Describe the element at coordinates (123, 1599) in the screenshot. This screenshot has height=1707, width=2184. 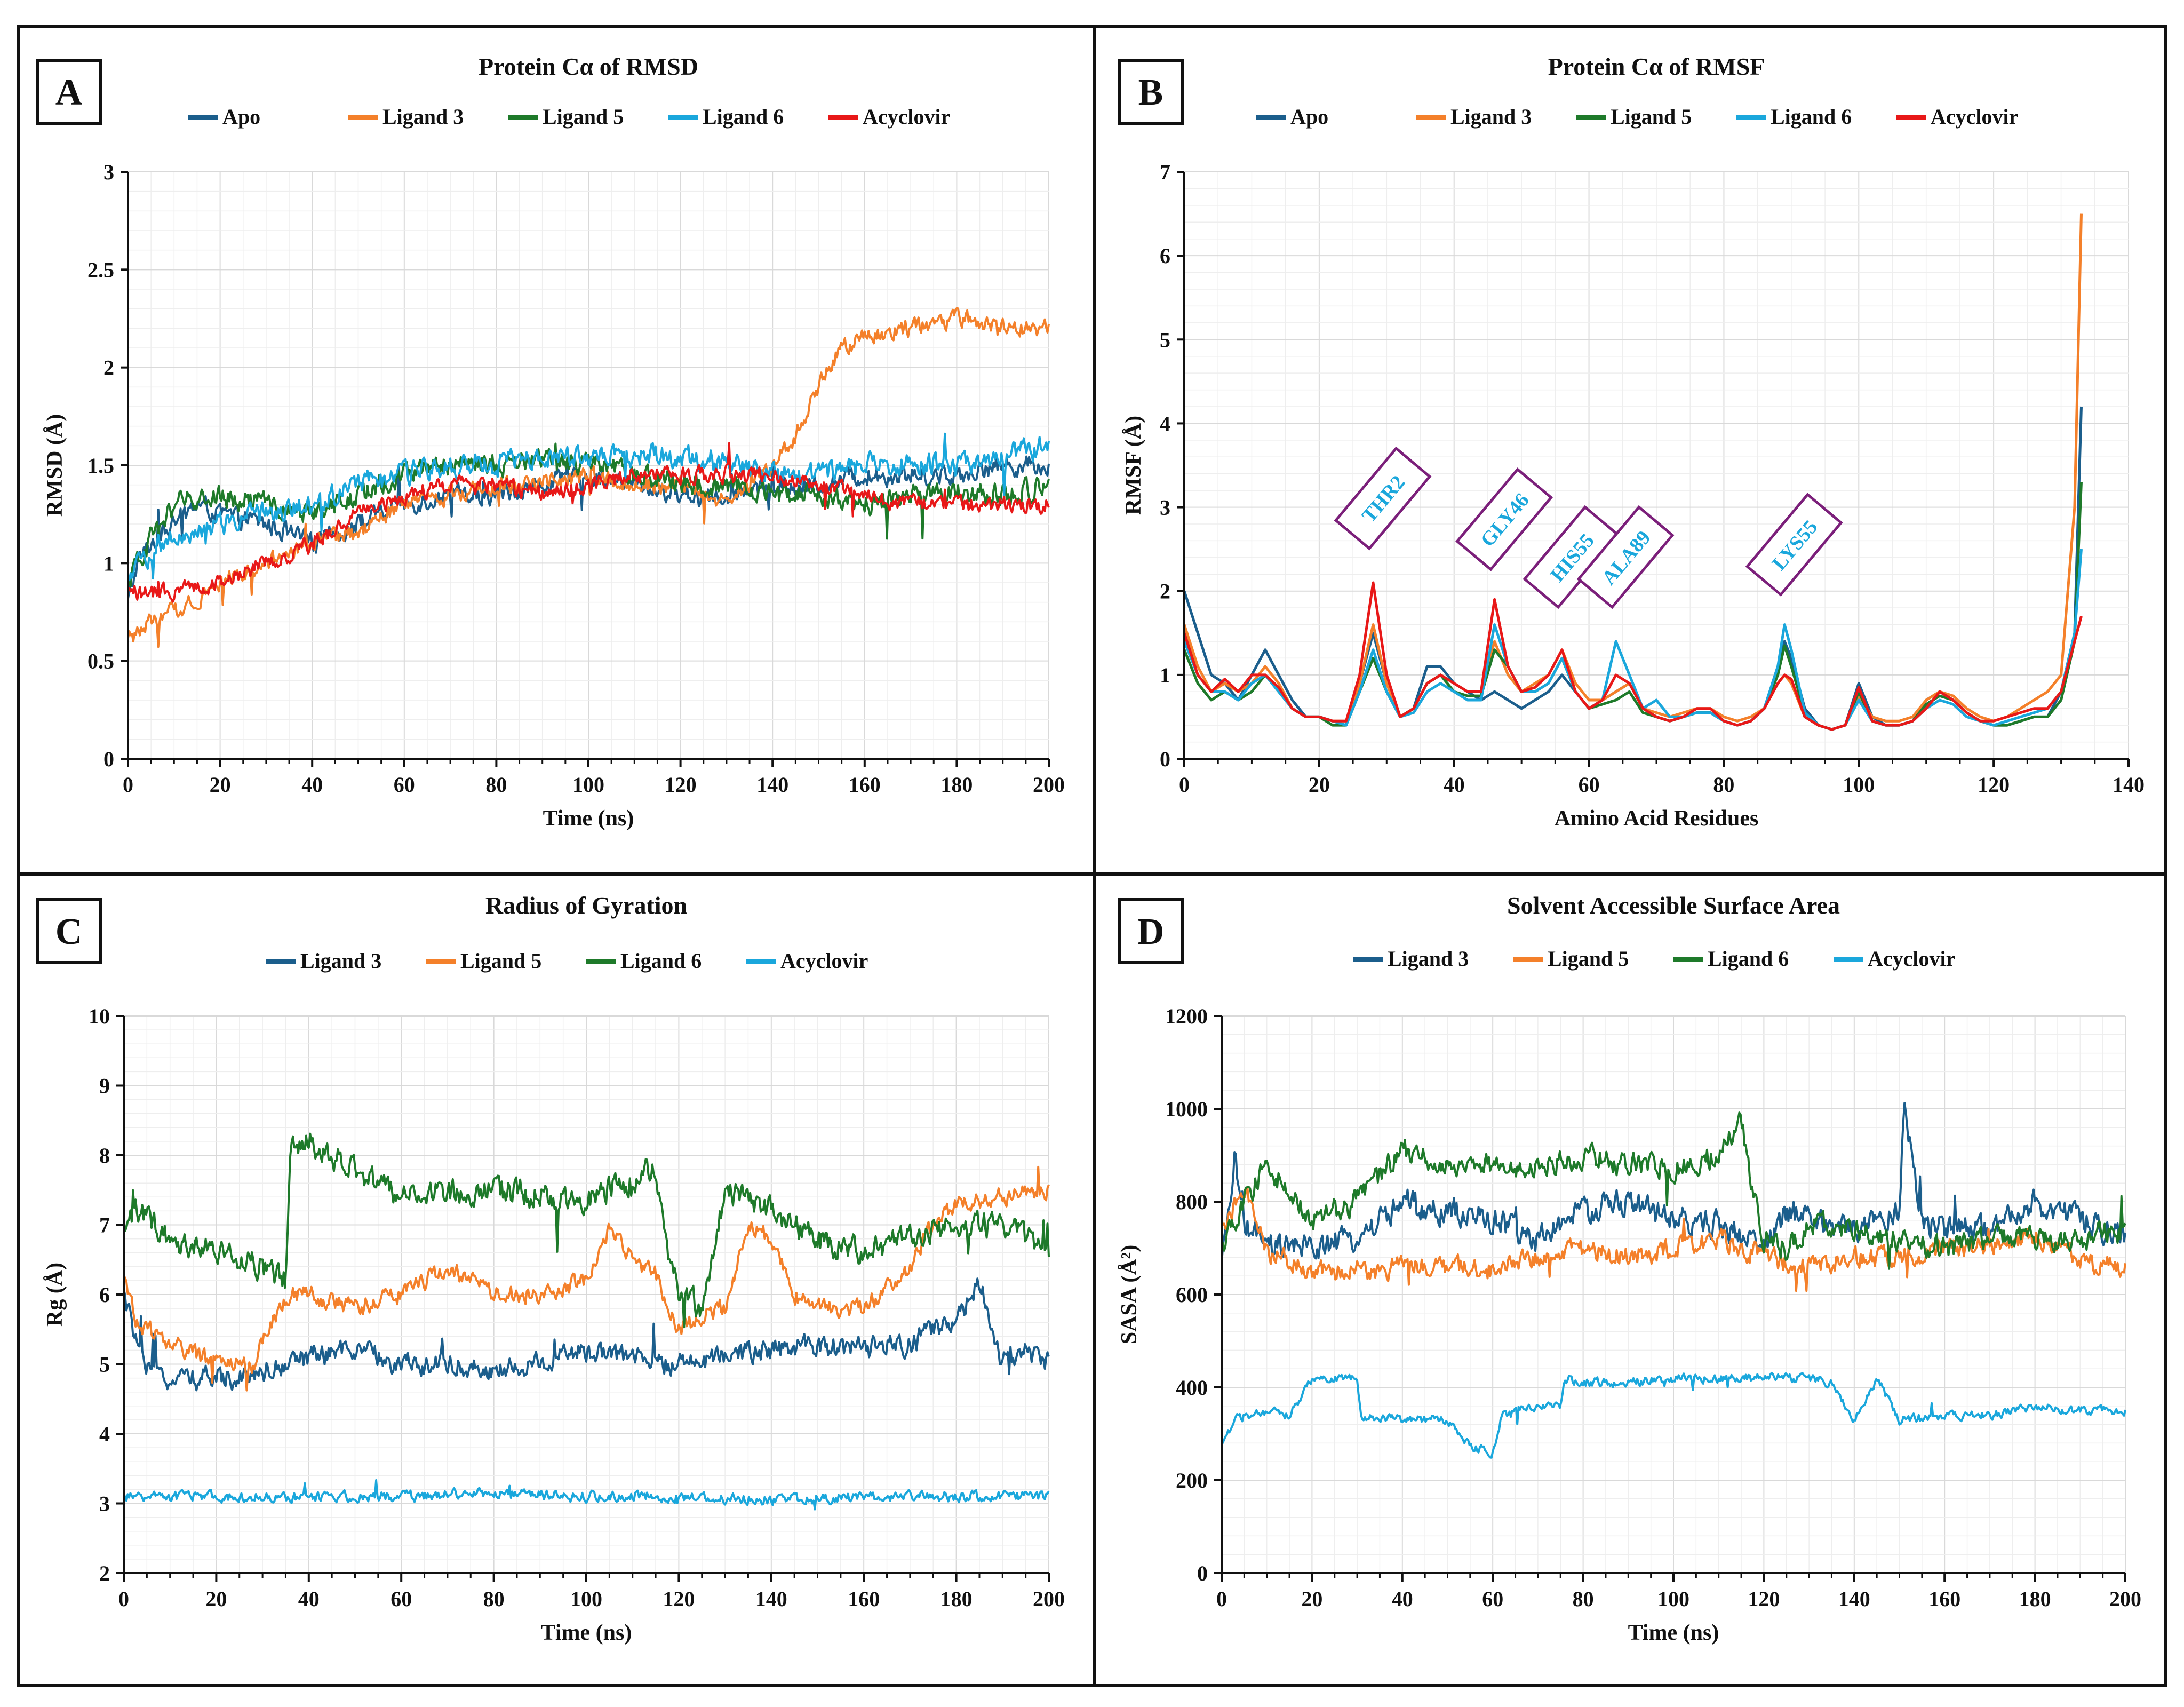
I see `x-tick-label: 0` at that location.